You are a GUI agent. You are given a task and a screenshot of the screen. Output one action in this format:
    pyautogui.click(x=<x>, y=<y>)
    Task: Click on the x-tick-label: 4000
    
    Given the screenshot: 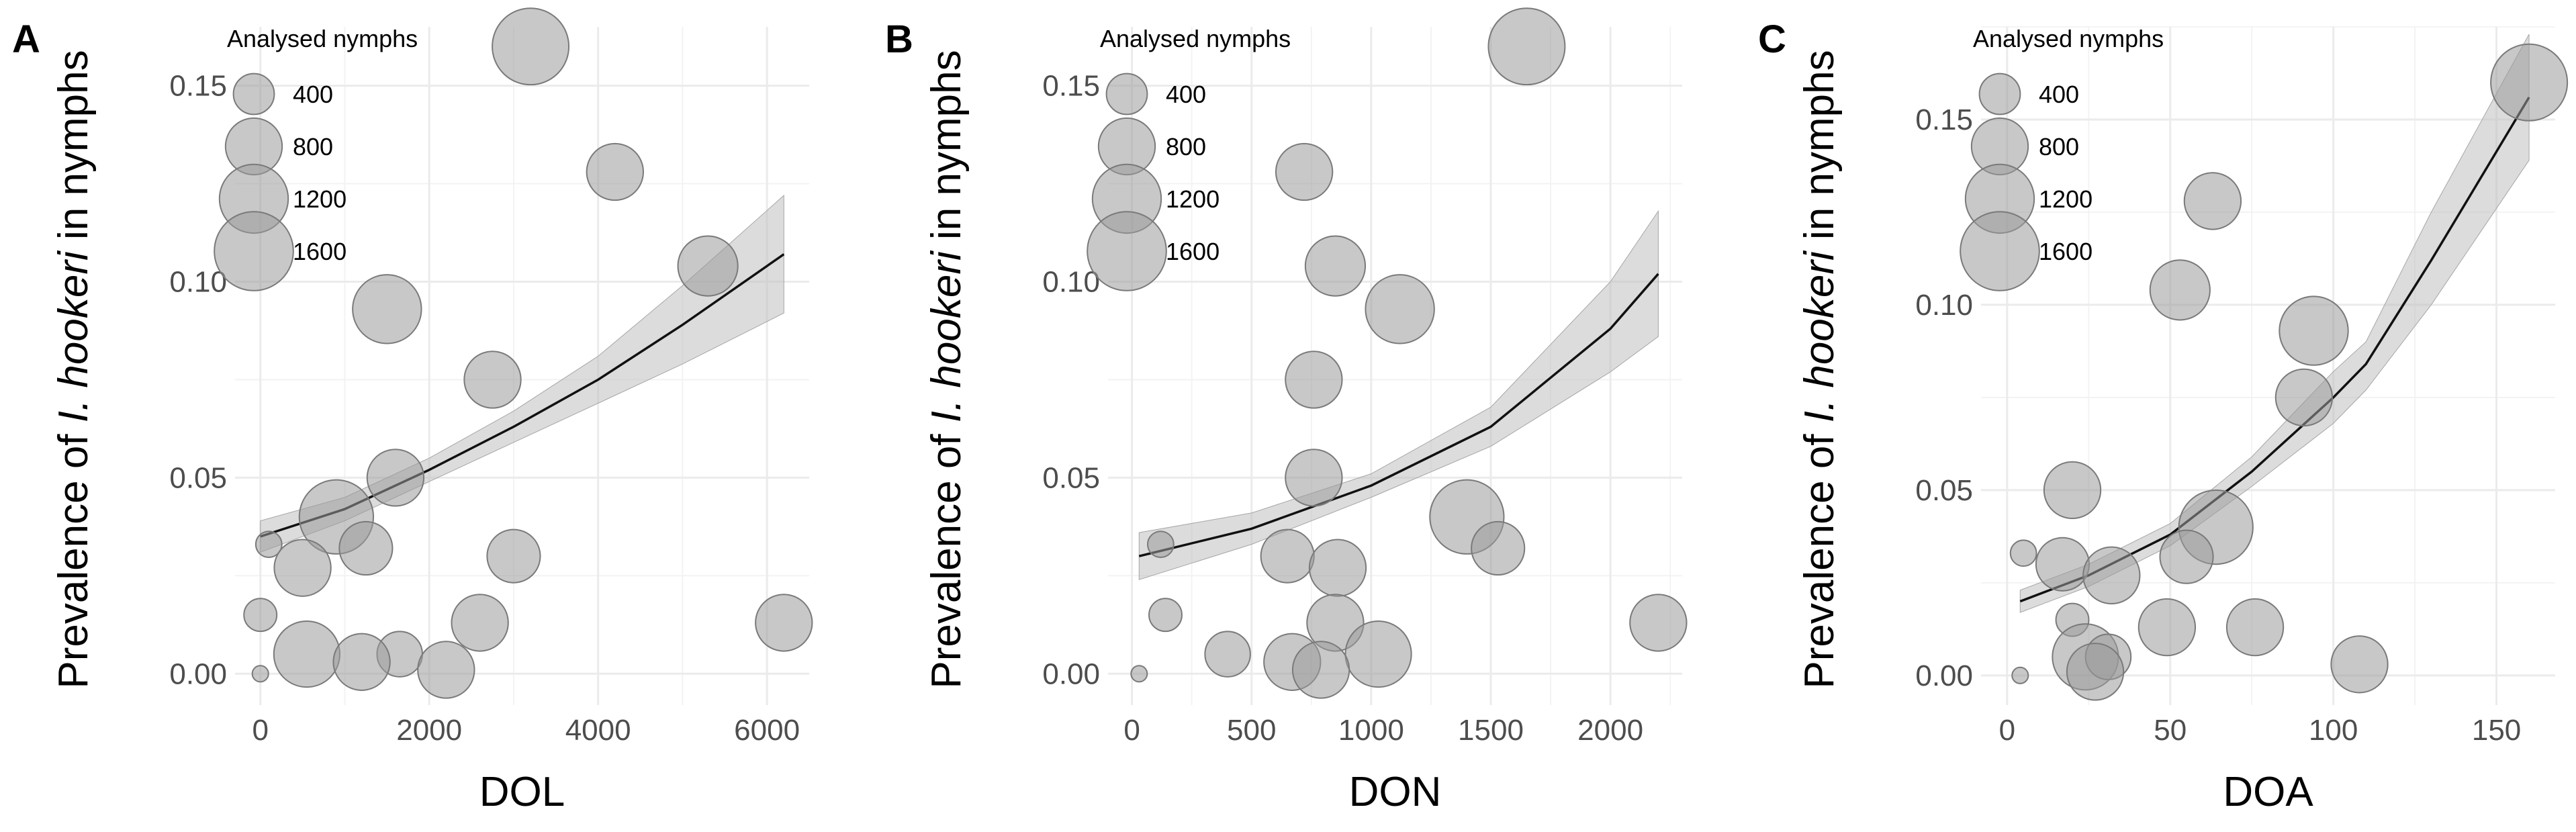 What is the action you would take?
    pyautogui.click(x=598, y=730)
    